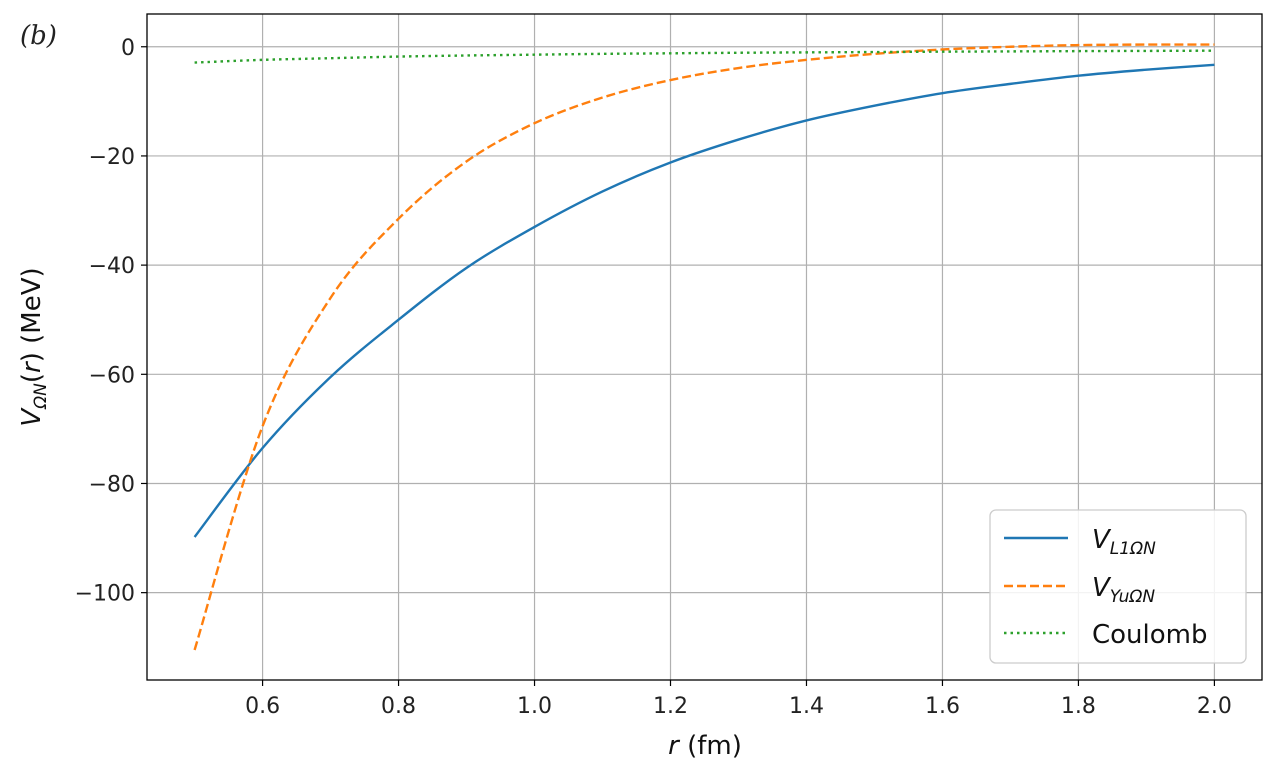  Describe the element at coordinates (38, 36) in the screenshot. I see `panel-tag: (b)` at that location.